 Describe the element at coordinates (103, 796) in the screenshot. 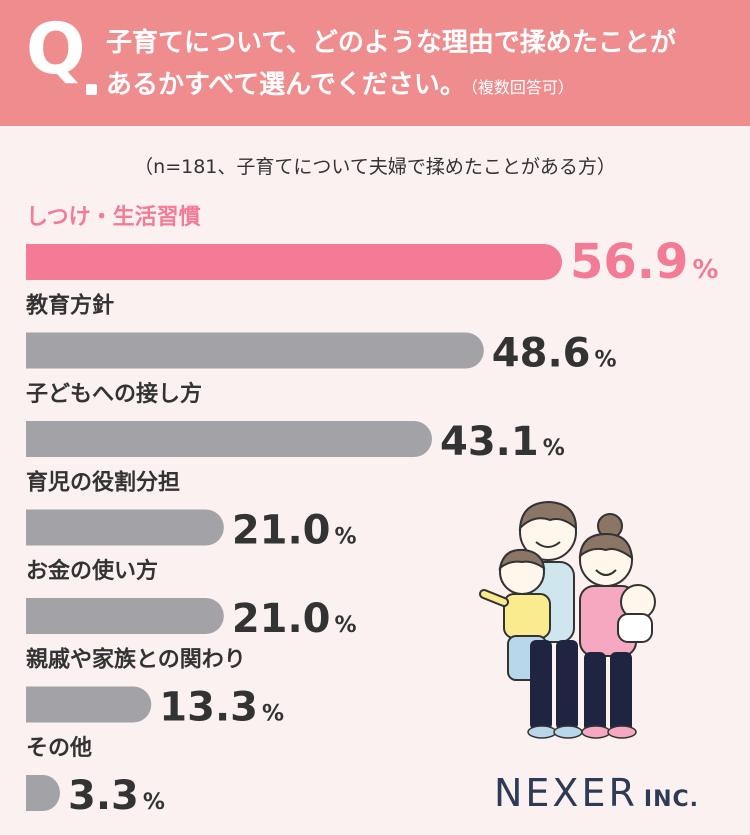

I see `value-number: 3.3` at that location.